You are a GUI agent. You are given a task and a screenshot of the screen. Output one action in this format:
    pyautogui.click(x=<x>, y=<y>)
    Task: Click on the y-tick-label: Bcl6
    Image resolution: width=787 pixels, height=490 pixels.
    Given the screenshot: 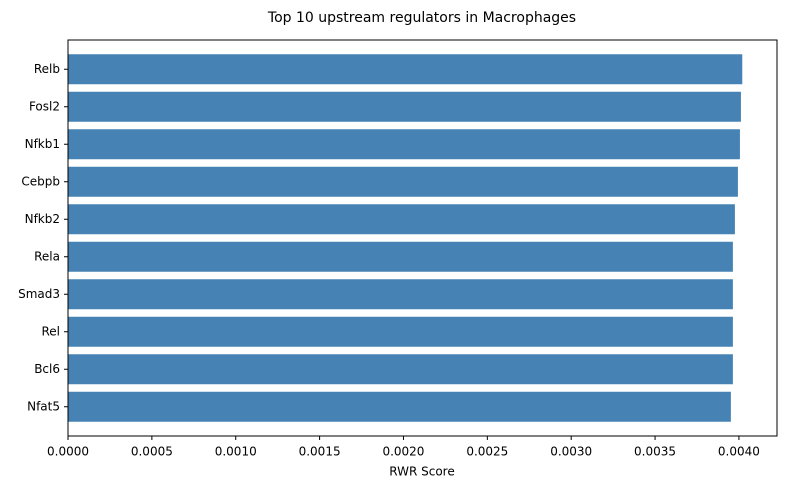 What is the action you would take?
    pyautogui.click(x=47, y=369)
    